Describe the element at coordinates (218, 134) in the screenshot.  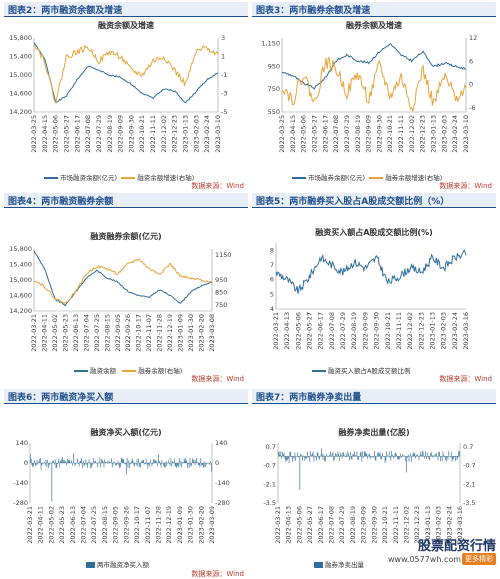
I see `x-tick-label: 2023-03-10` at that location.